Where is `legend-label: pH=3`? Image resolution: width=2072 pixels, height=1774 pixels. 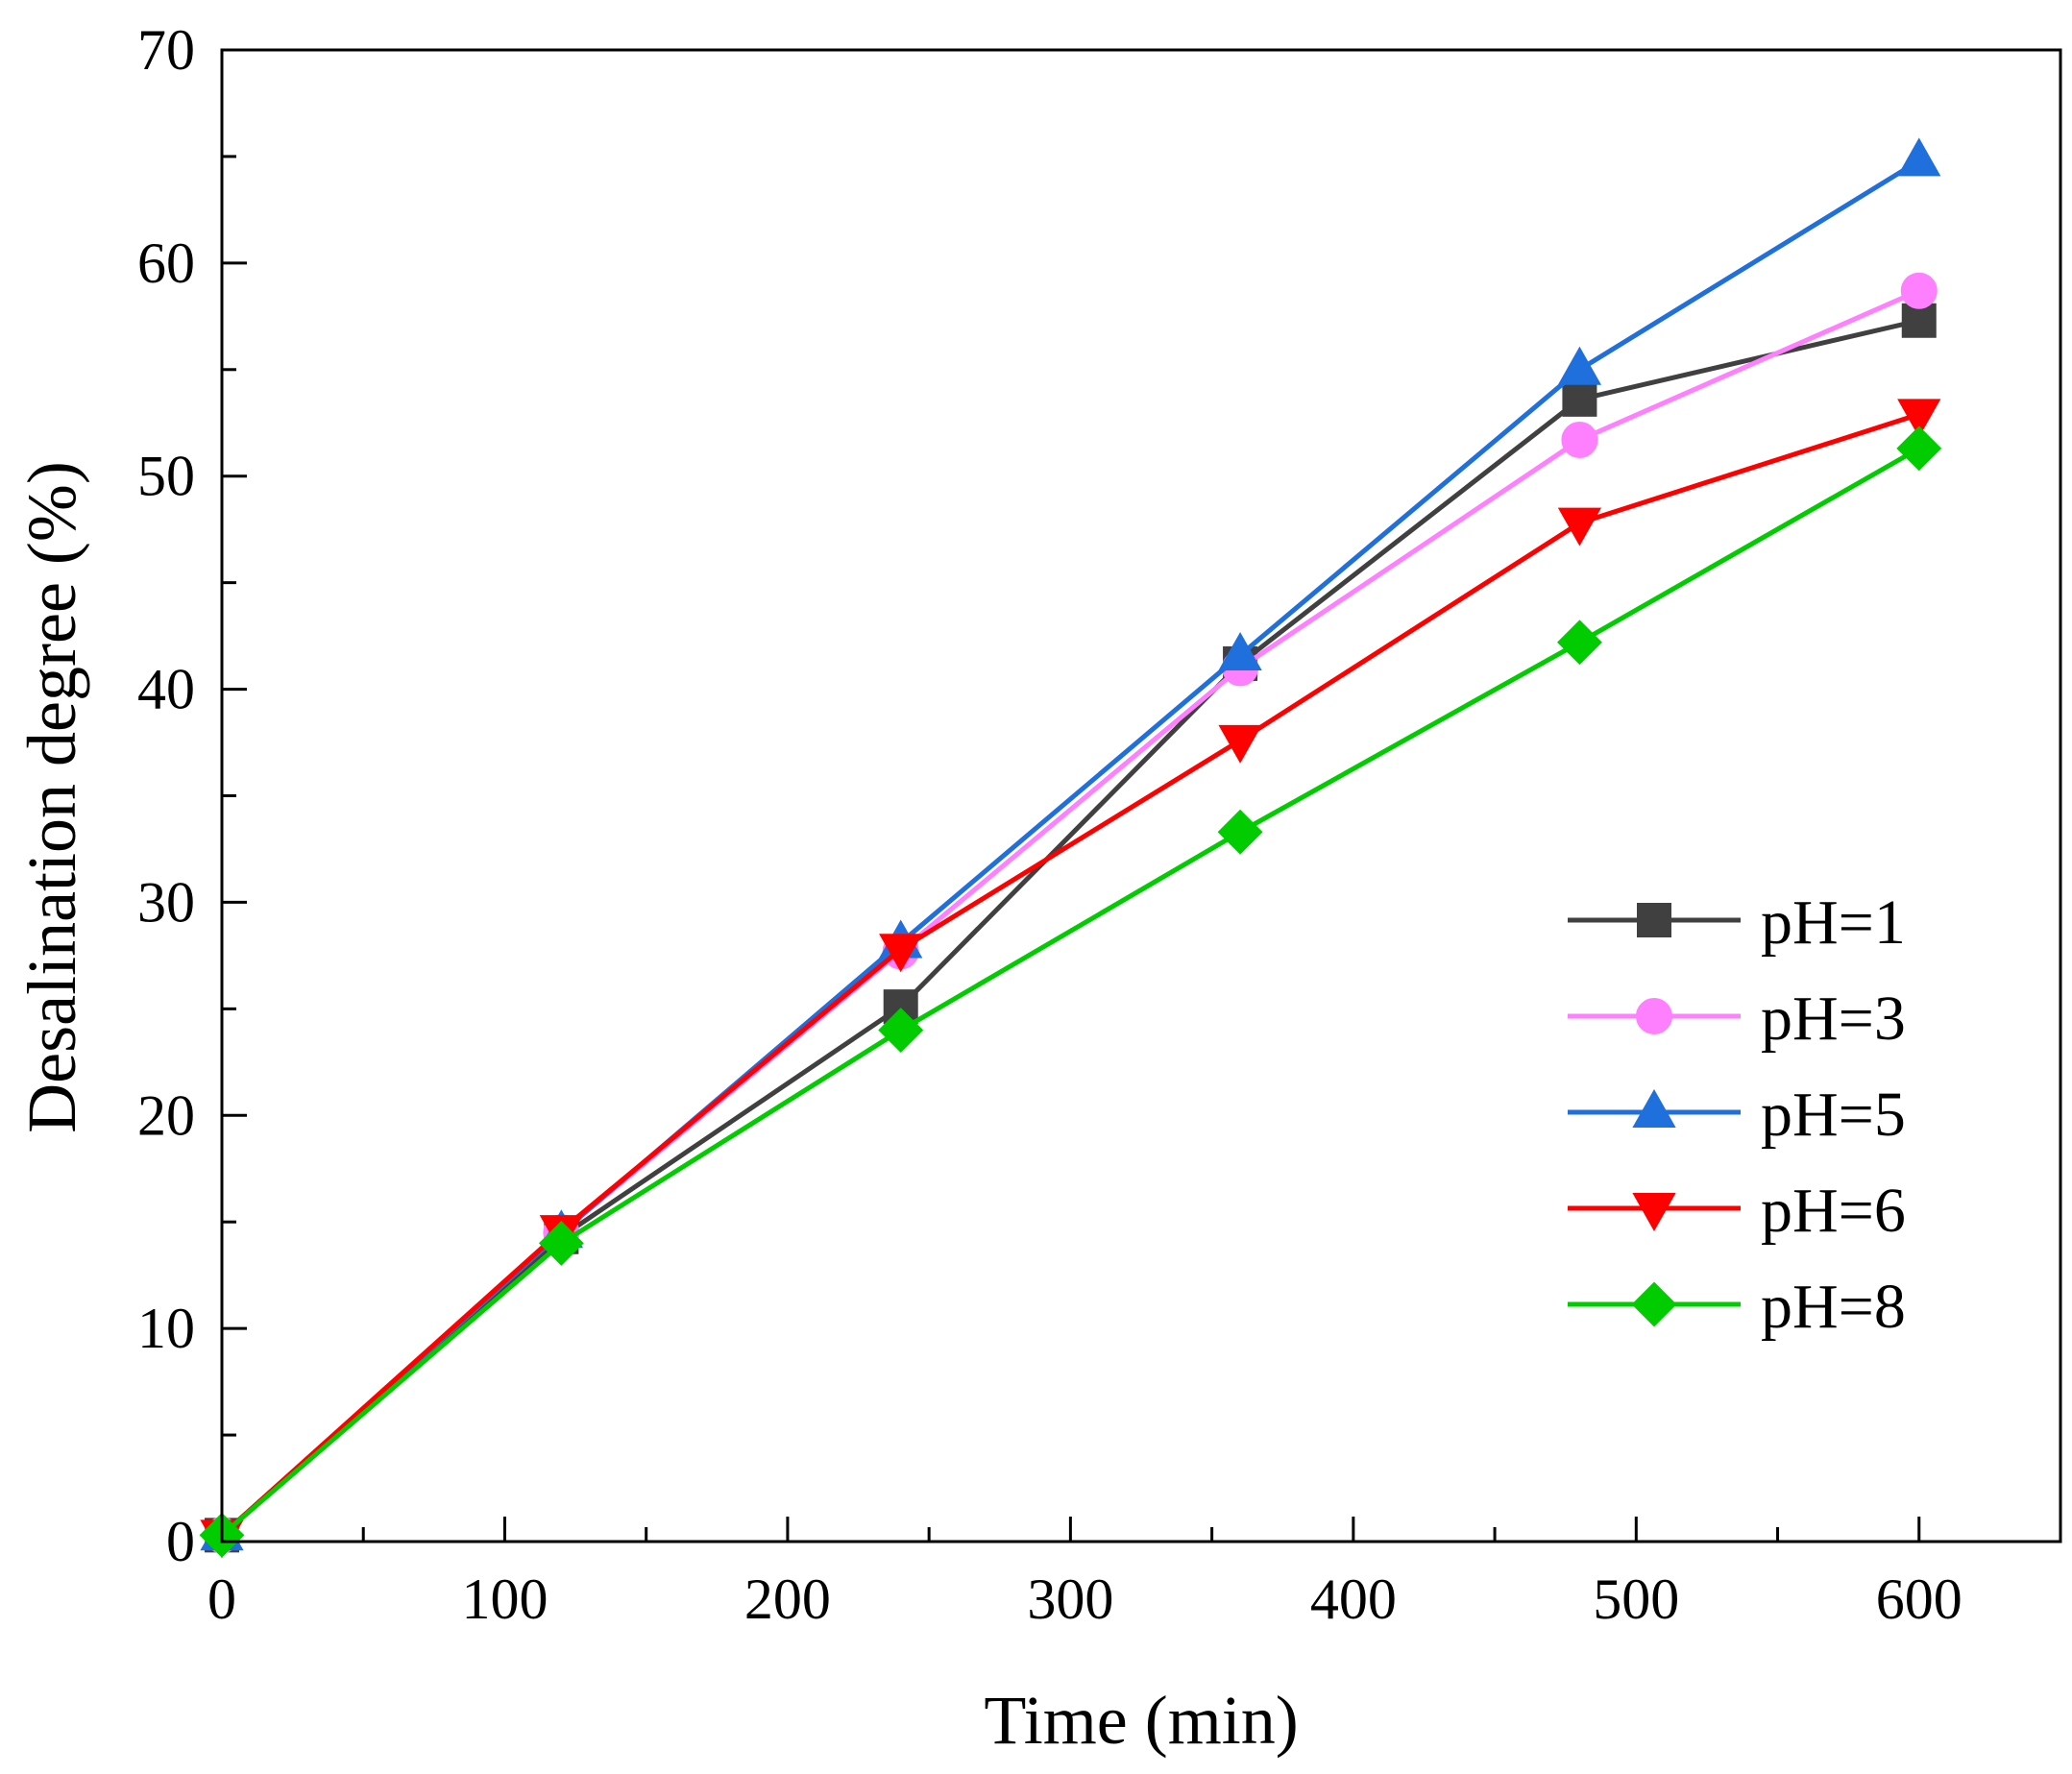
legend-label: pH=3 is located at coordinates (1833, 1019).